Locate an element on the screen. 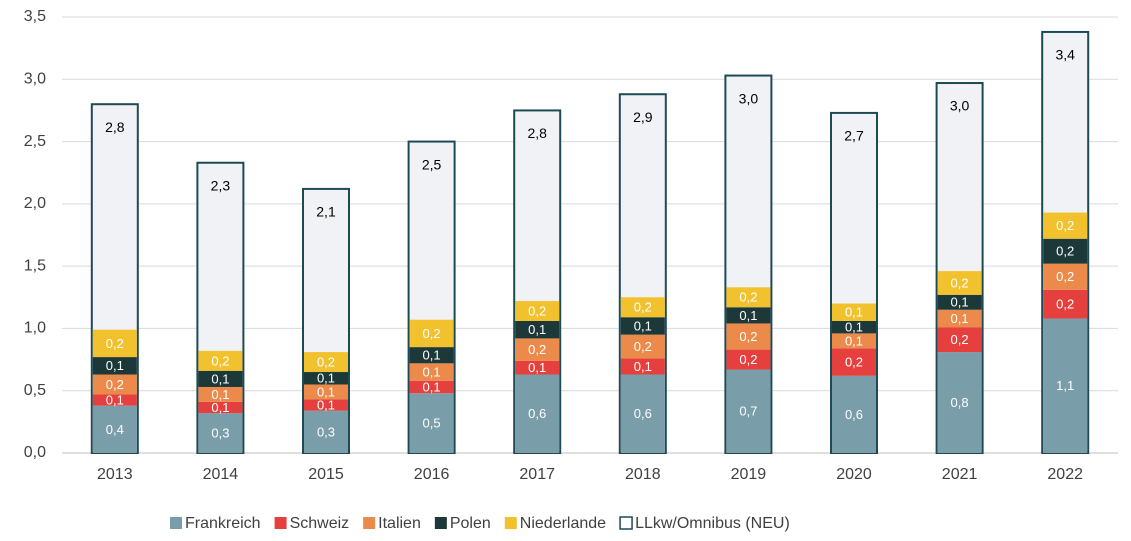 Image resolution: width=1131 pixels, height=541 pixels. legend-label: Niederlande is located at coordinates (563, 523).